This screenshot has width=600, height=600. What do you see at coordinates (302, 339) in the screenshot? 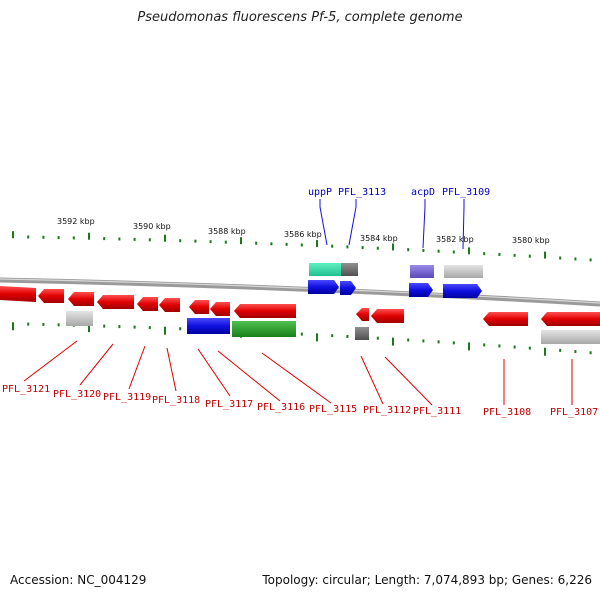
I see `scale-ticks-inner` at bounding box center [302, 339].